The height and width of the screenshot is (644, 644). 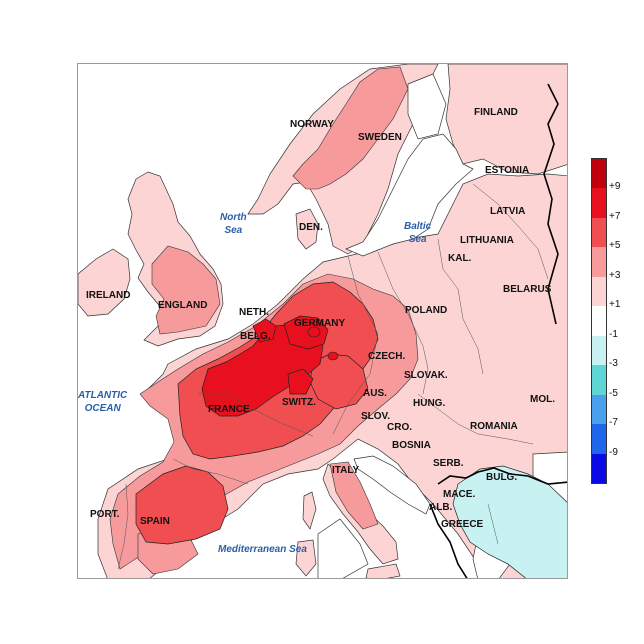 What do you see at coordinates (311, 227) in the screenshot?
I see `country-label-den: DEN.` at bounding box center [311, 227].